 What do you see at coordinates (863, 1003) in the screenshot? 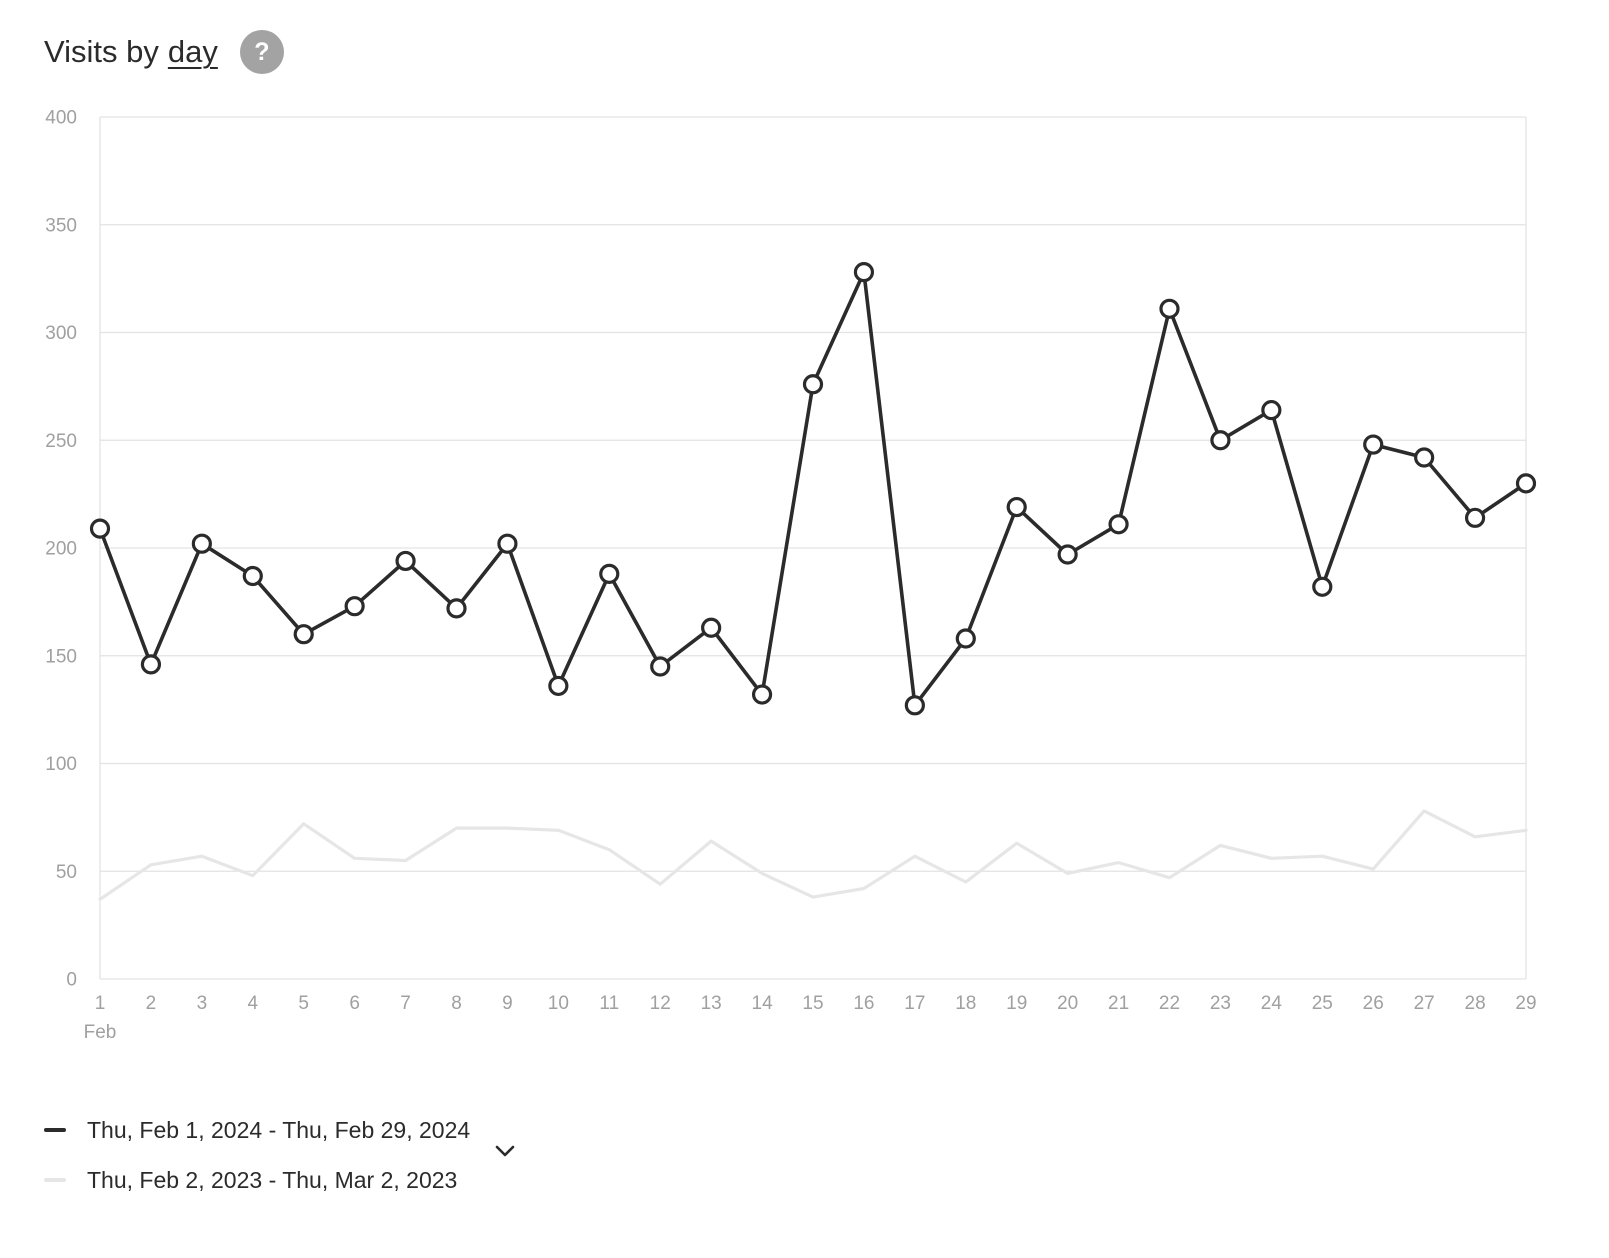
I see `x-tick-label: 16` at bounding box center [863, 1003].